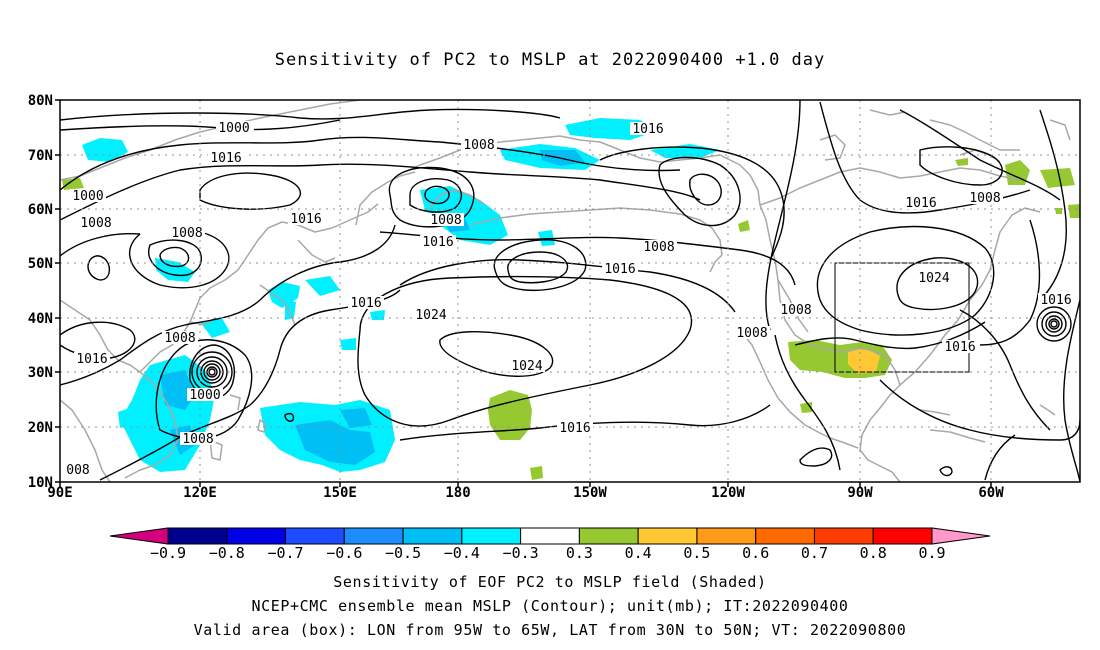 The image size is (1100, 650). I want to click on colorbar-label: 0.7, so click(814, 553).